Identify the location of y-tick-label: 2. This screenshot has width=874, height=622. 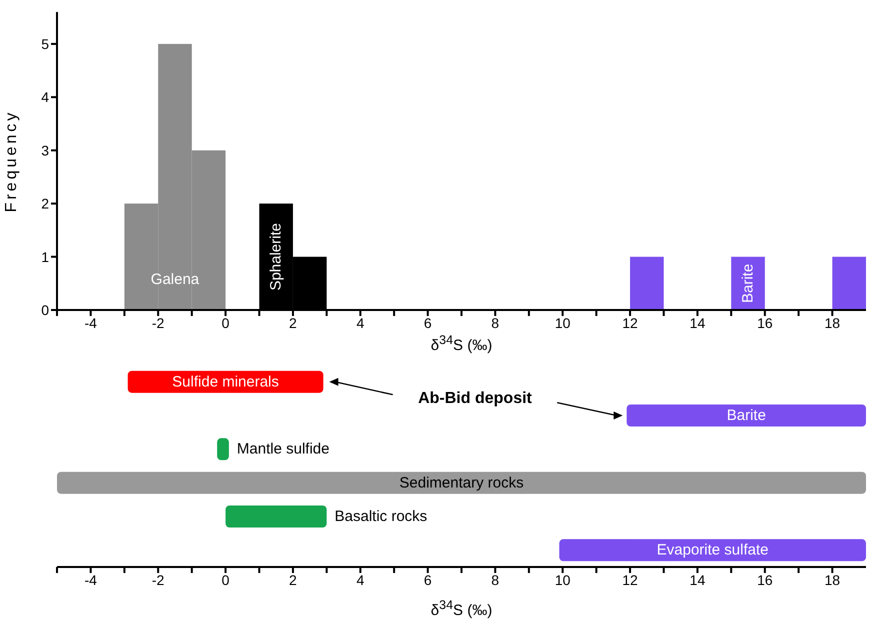
(45, 204).